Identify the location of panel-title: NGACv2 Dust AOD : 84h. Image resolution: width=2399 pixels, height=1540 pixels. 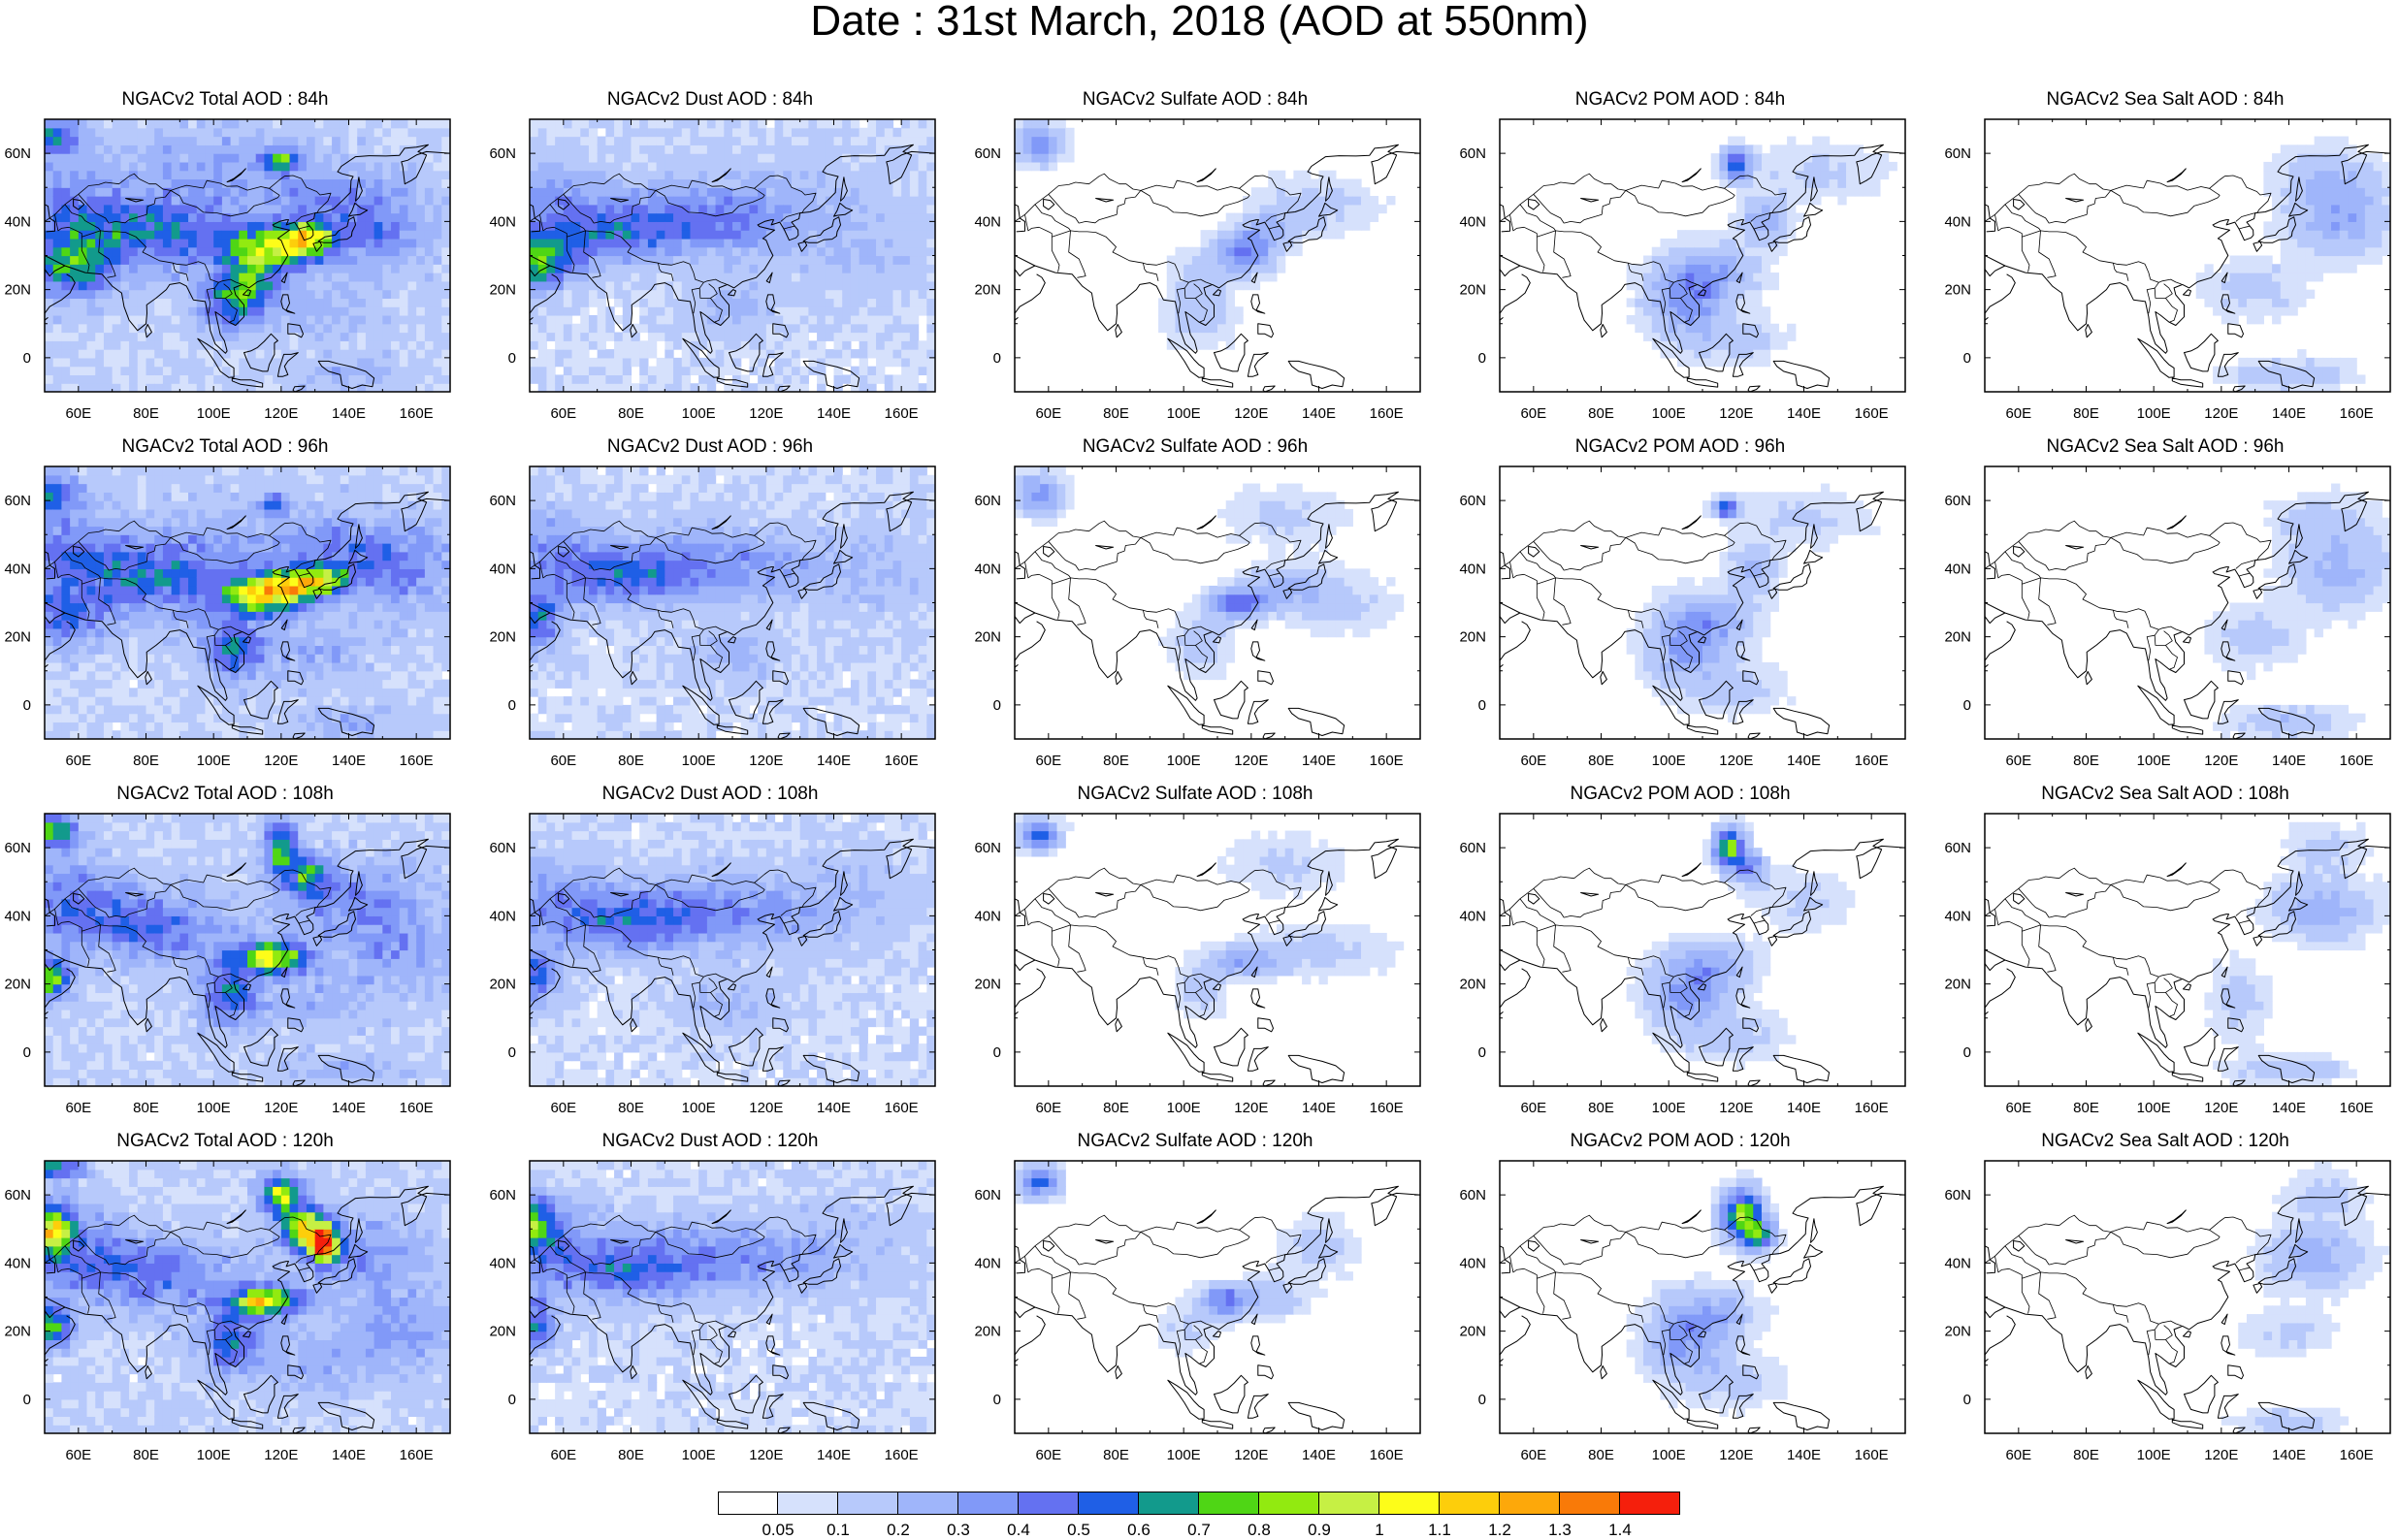
(710, 99).